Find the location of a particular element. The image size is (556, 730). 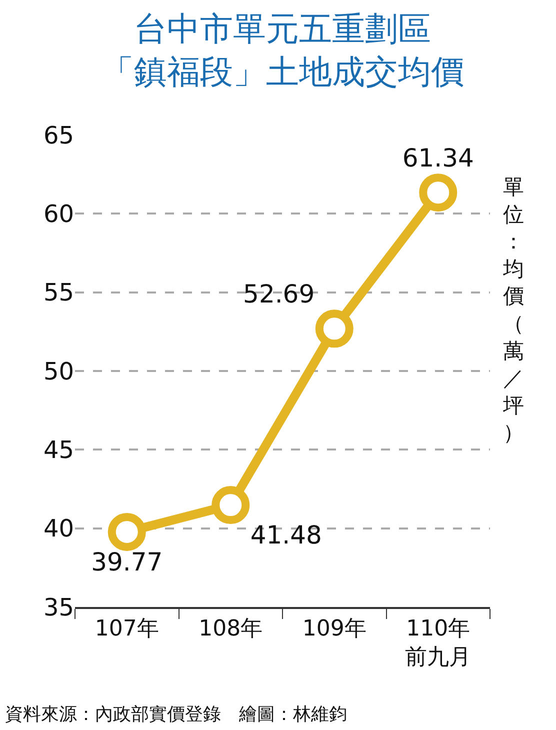

y-tick-label: 40 is located at coordinates (58, 528).